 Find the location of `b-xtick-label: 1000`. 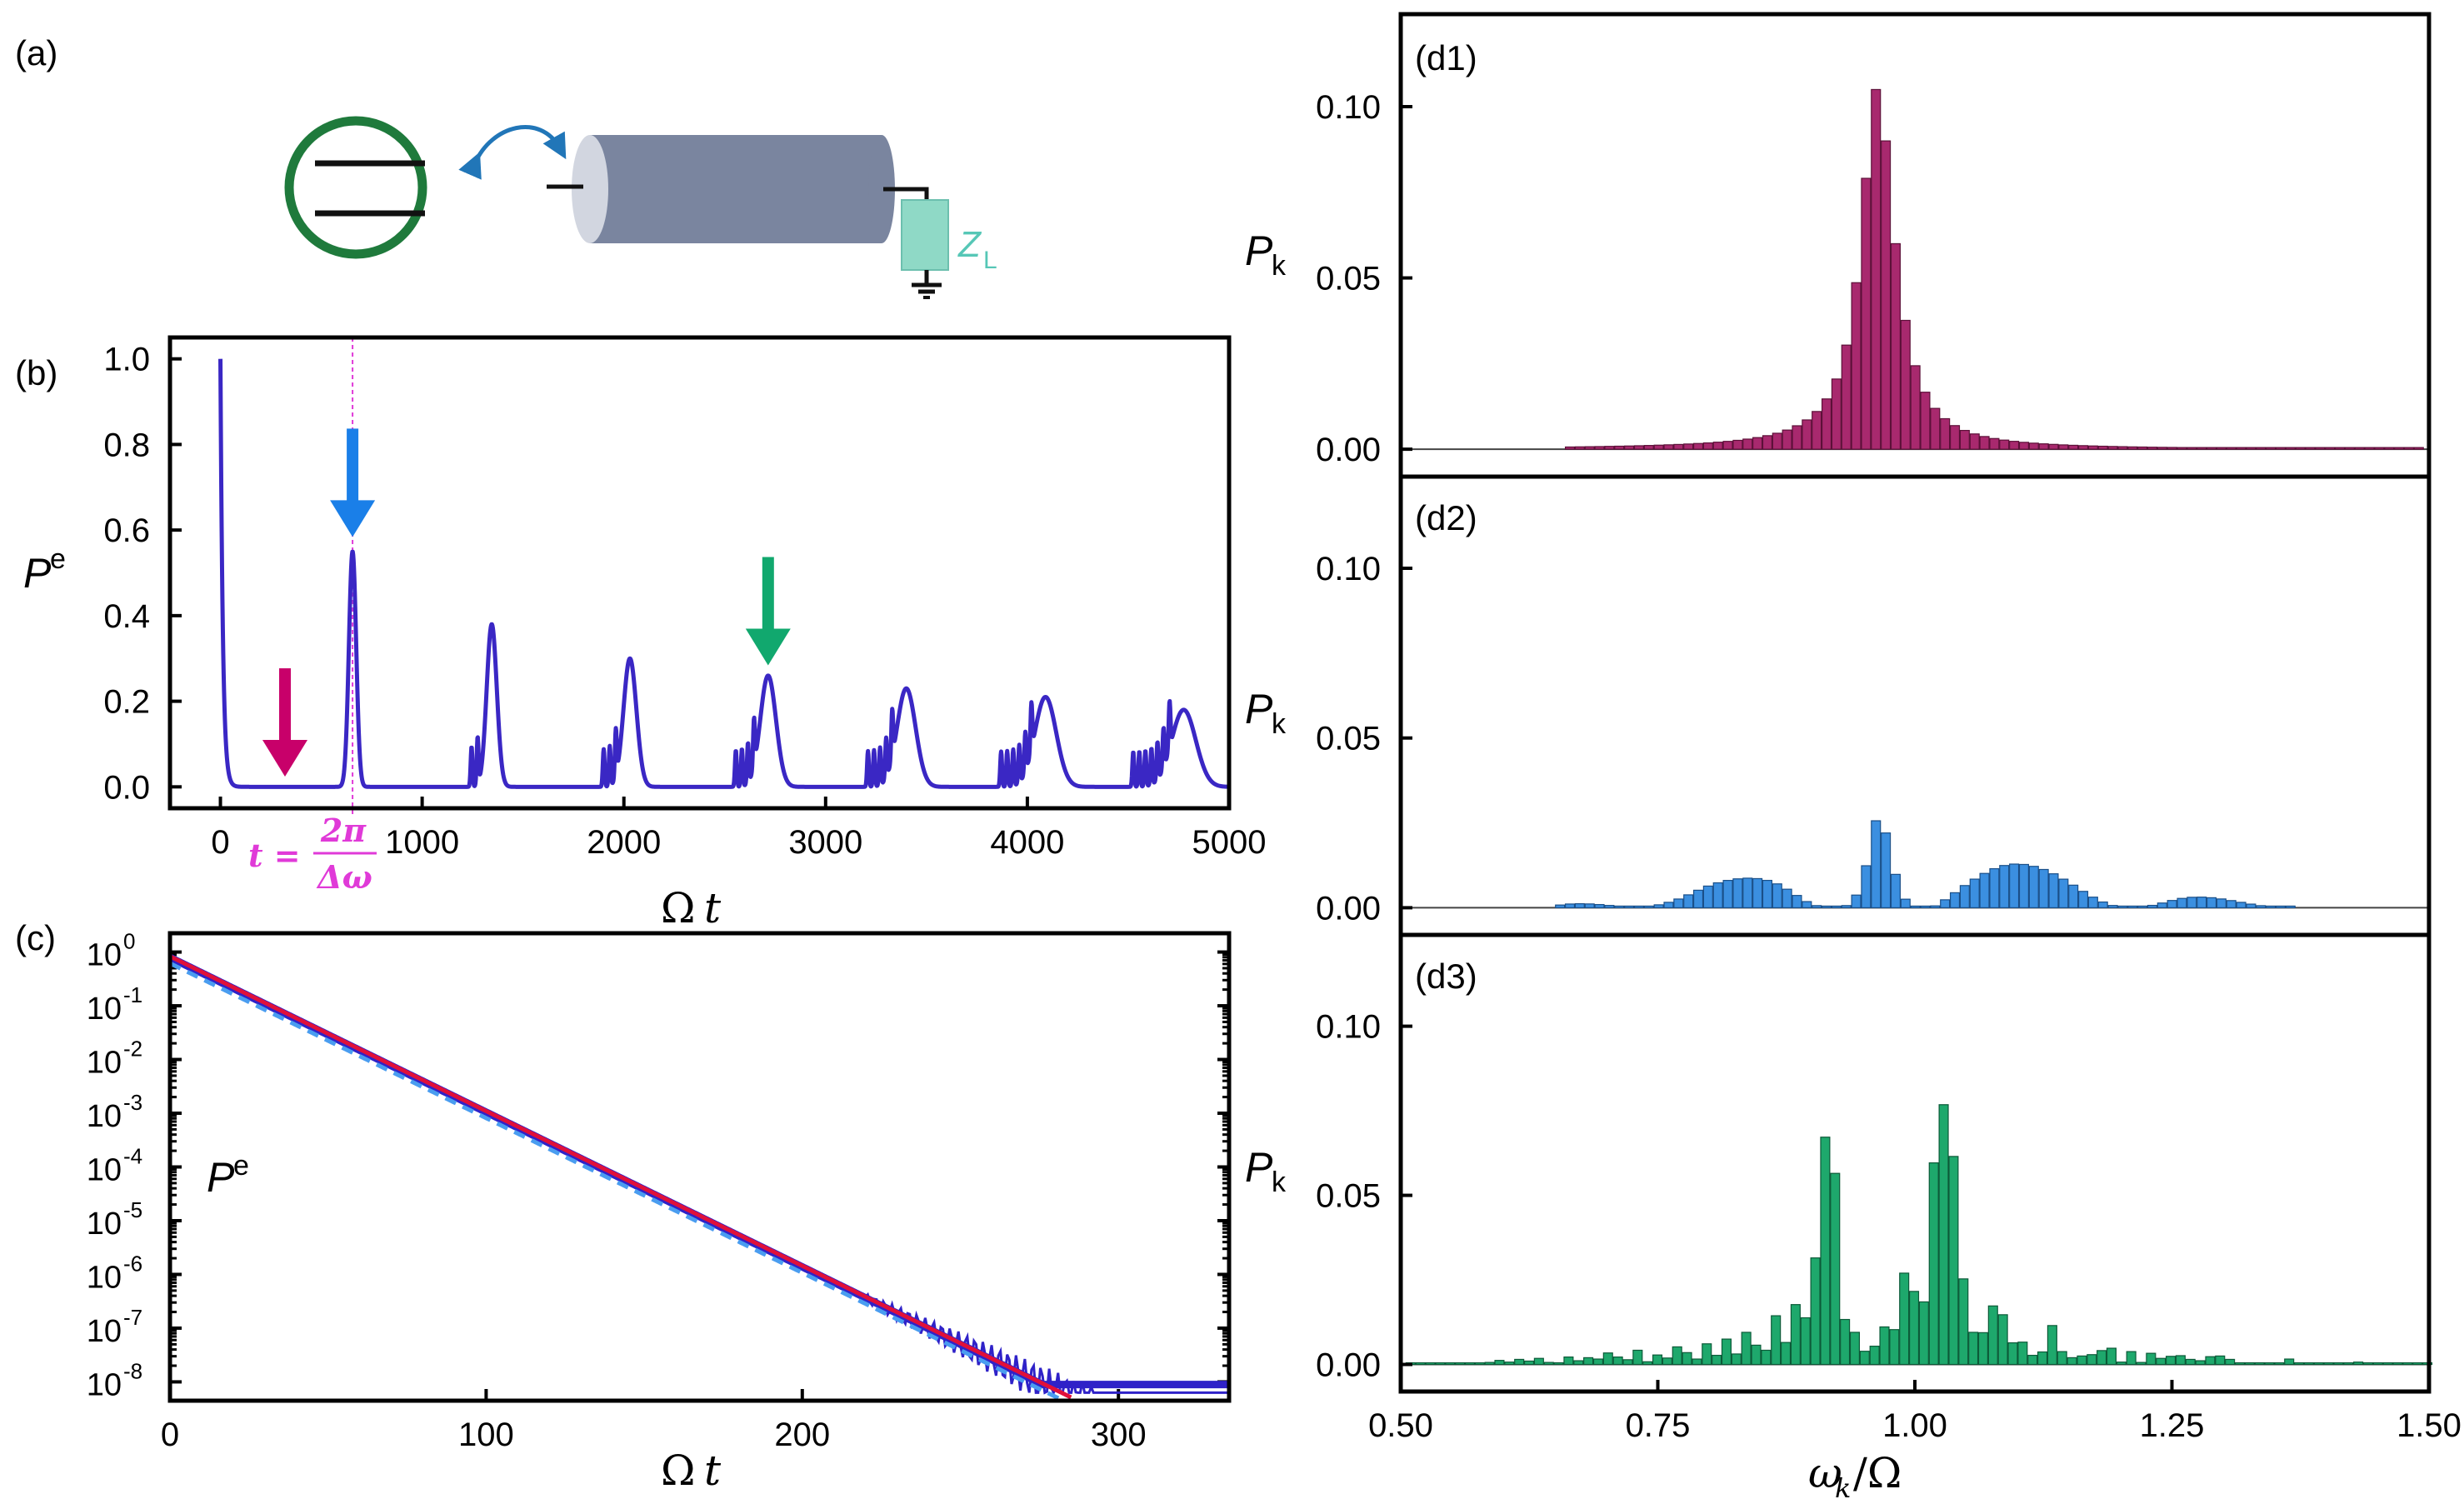

b-xtick-label: 1000 is located at coordinates (422, 842).